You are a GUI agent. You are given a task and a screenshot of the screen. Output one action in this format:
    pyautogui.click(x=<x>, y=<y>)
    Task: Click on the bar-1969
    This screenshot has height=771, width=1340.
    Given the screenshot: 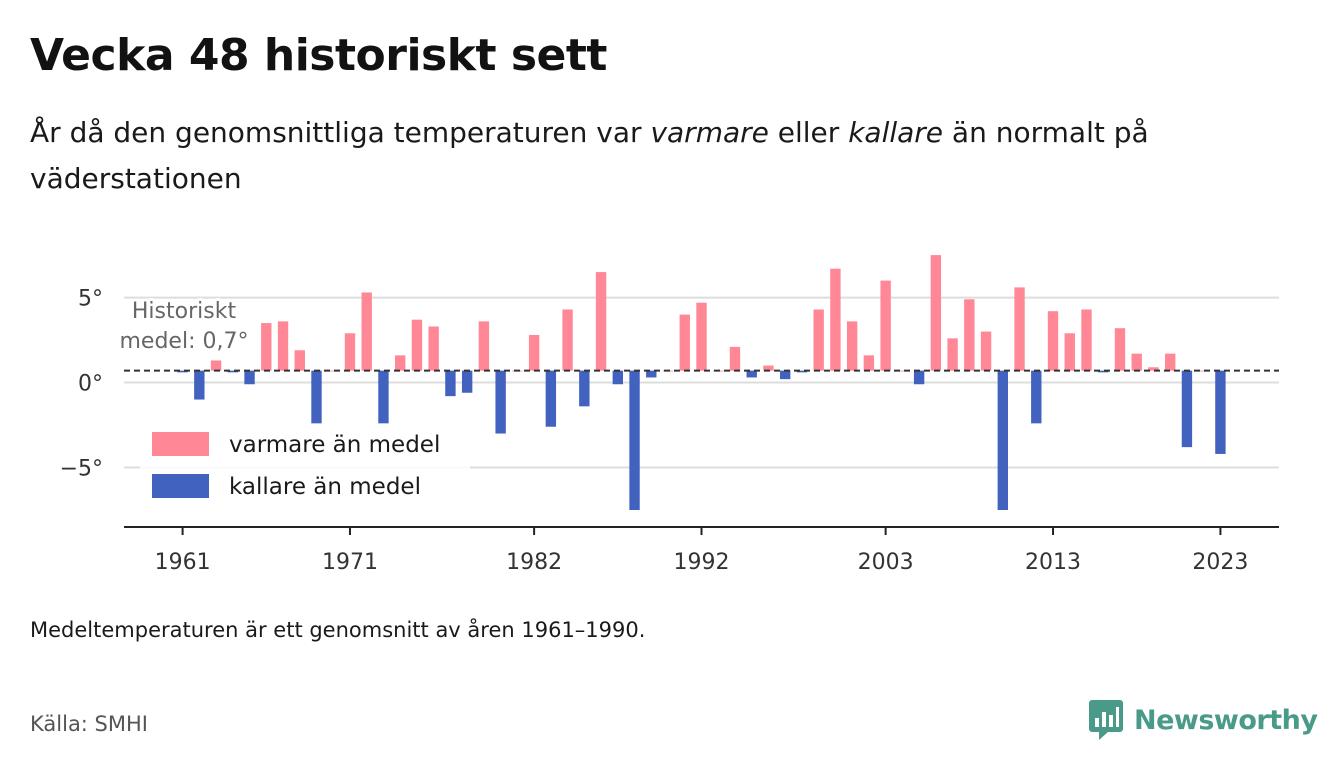 What is the action you would take?
    pyautogui.click(x=316, y=397)
    